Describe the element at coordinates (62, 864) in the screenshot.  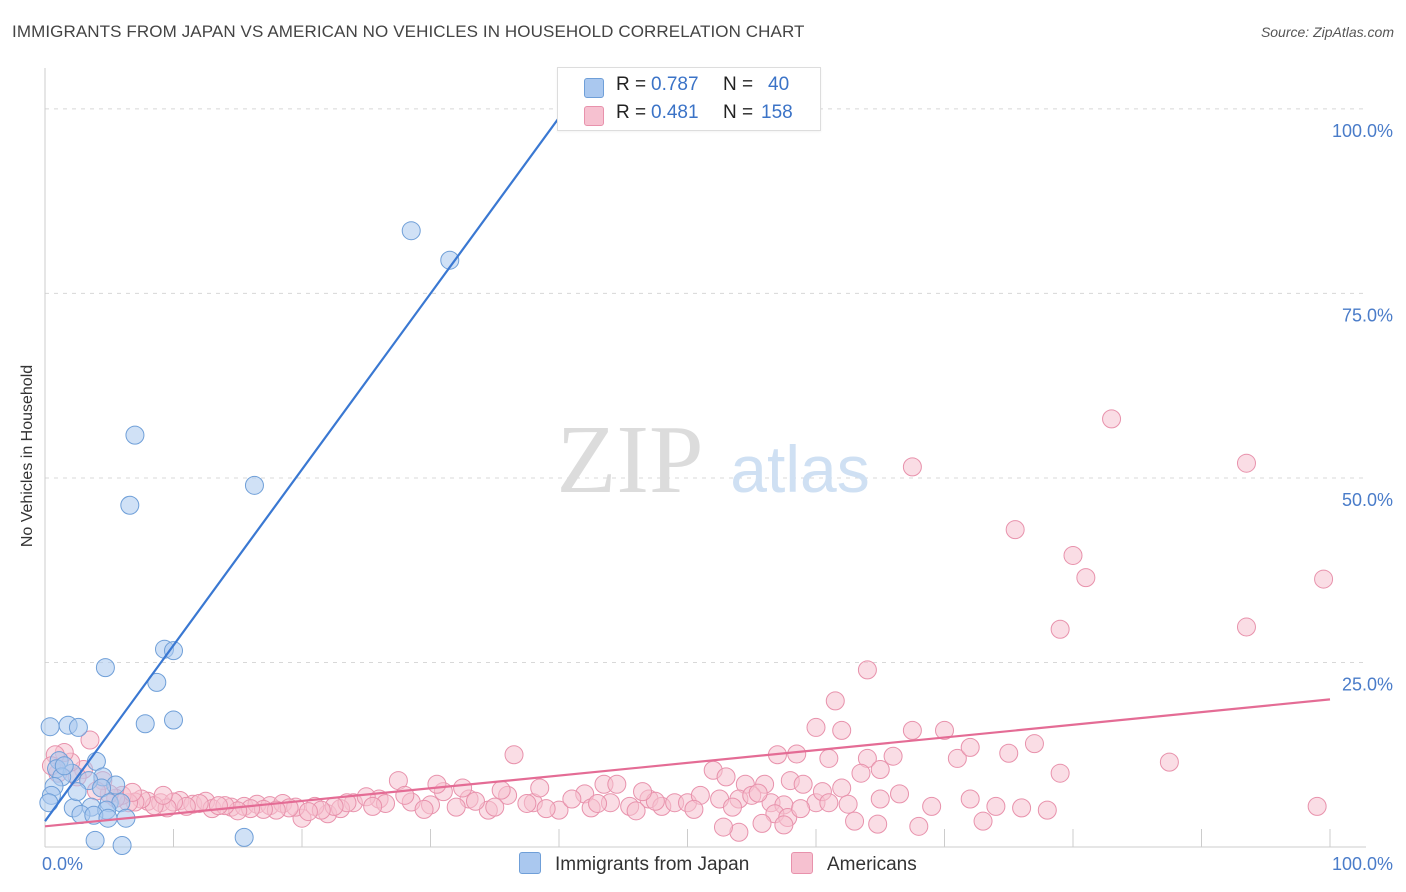
I see `x-tick-label: 0.0%` at that location.